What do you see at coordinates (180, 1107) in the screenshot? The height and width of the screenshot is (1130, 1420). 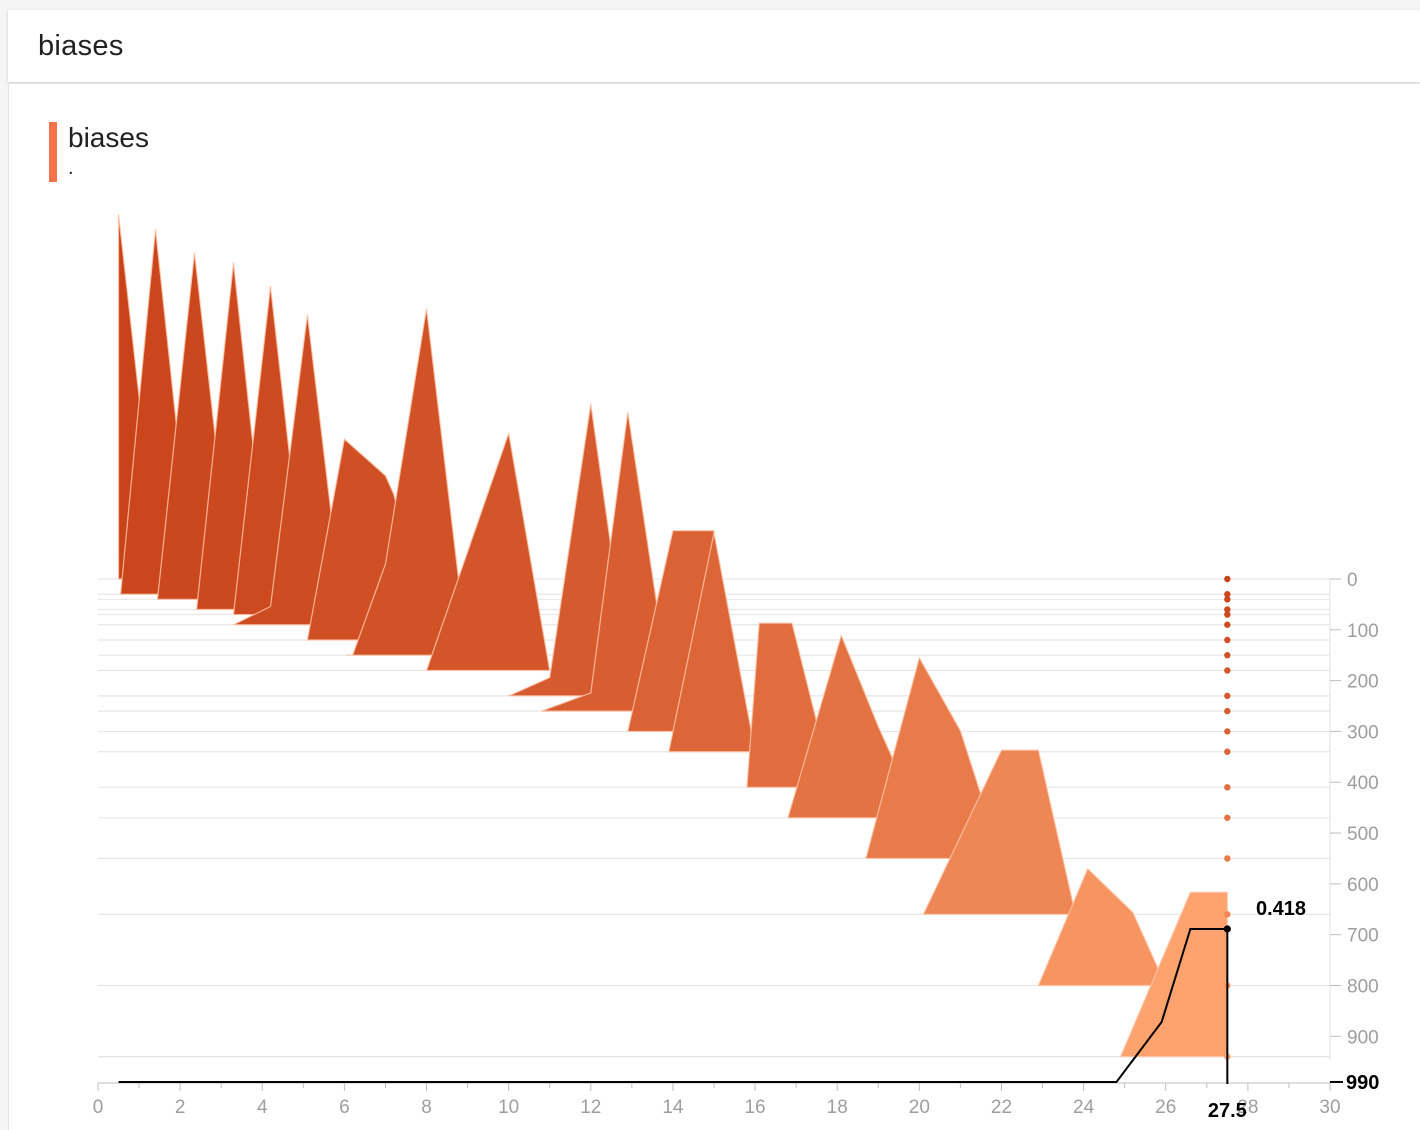 I see `x-tick-label: 2` at bounding box center [180, 1107].